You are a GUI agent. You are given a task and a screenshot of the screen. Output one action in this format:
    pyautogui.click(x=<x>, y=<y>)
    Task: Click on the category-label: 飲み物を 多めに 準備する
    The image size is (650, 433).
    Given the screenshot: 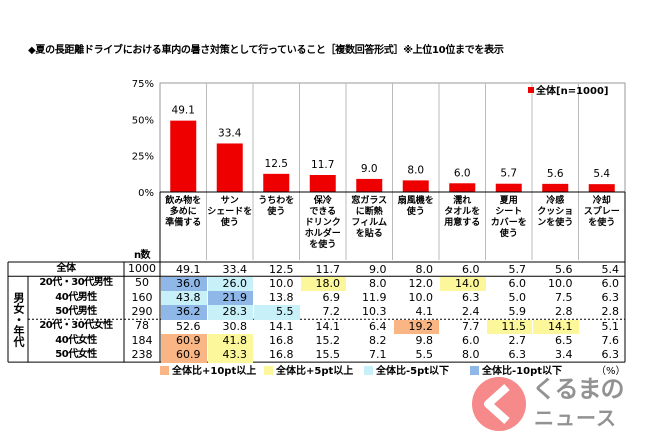 What is the action you would take?
    pyautogui.click(x=183, y=212)
    